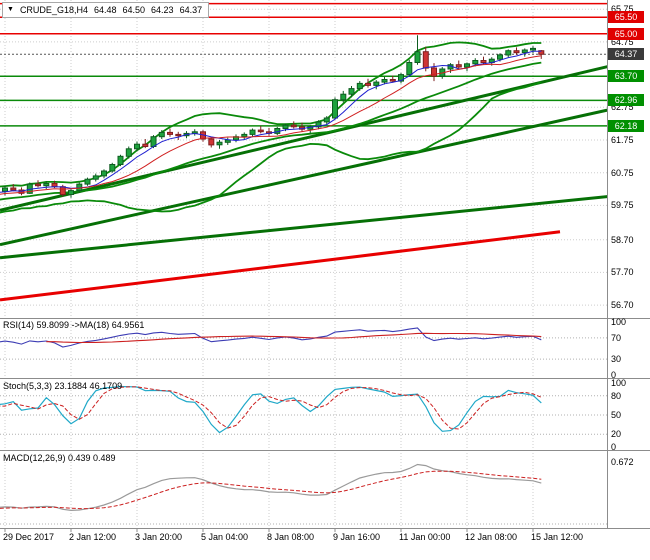 This screenshot has width=650, height=560. What do you see at coordinates (616, 359) in the screenshot?
I see `rsi-scale-label: 30` at bounding box center [616, 359].